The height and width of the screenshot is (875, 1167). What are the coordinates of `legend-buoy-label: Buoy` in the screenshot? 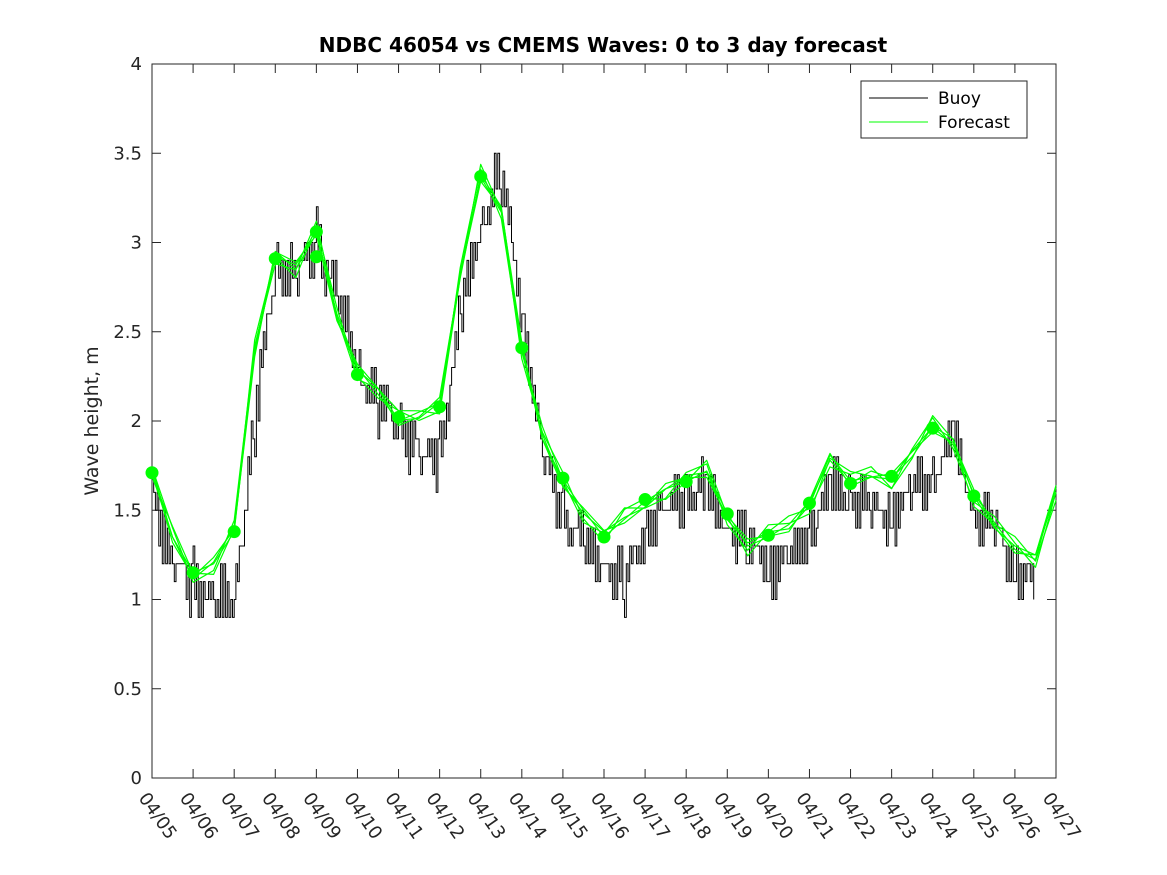 It's located at (959, 99).